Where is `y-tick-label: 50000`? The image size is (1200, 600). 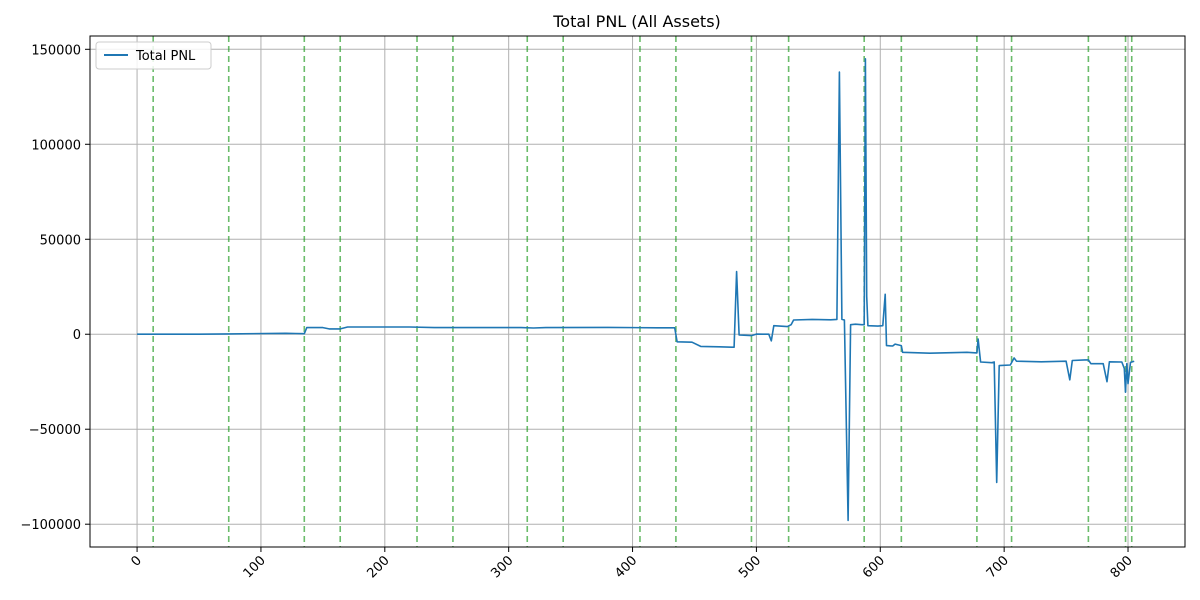
y-tick-label: 50000 is located at coordinates (60, 240).